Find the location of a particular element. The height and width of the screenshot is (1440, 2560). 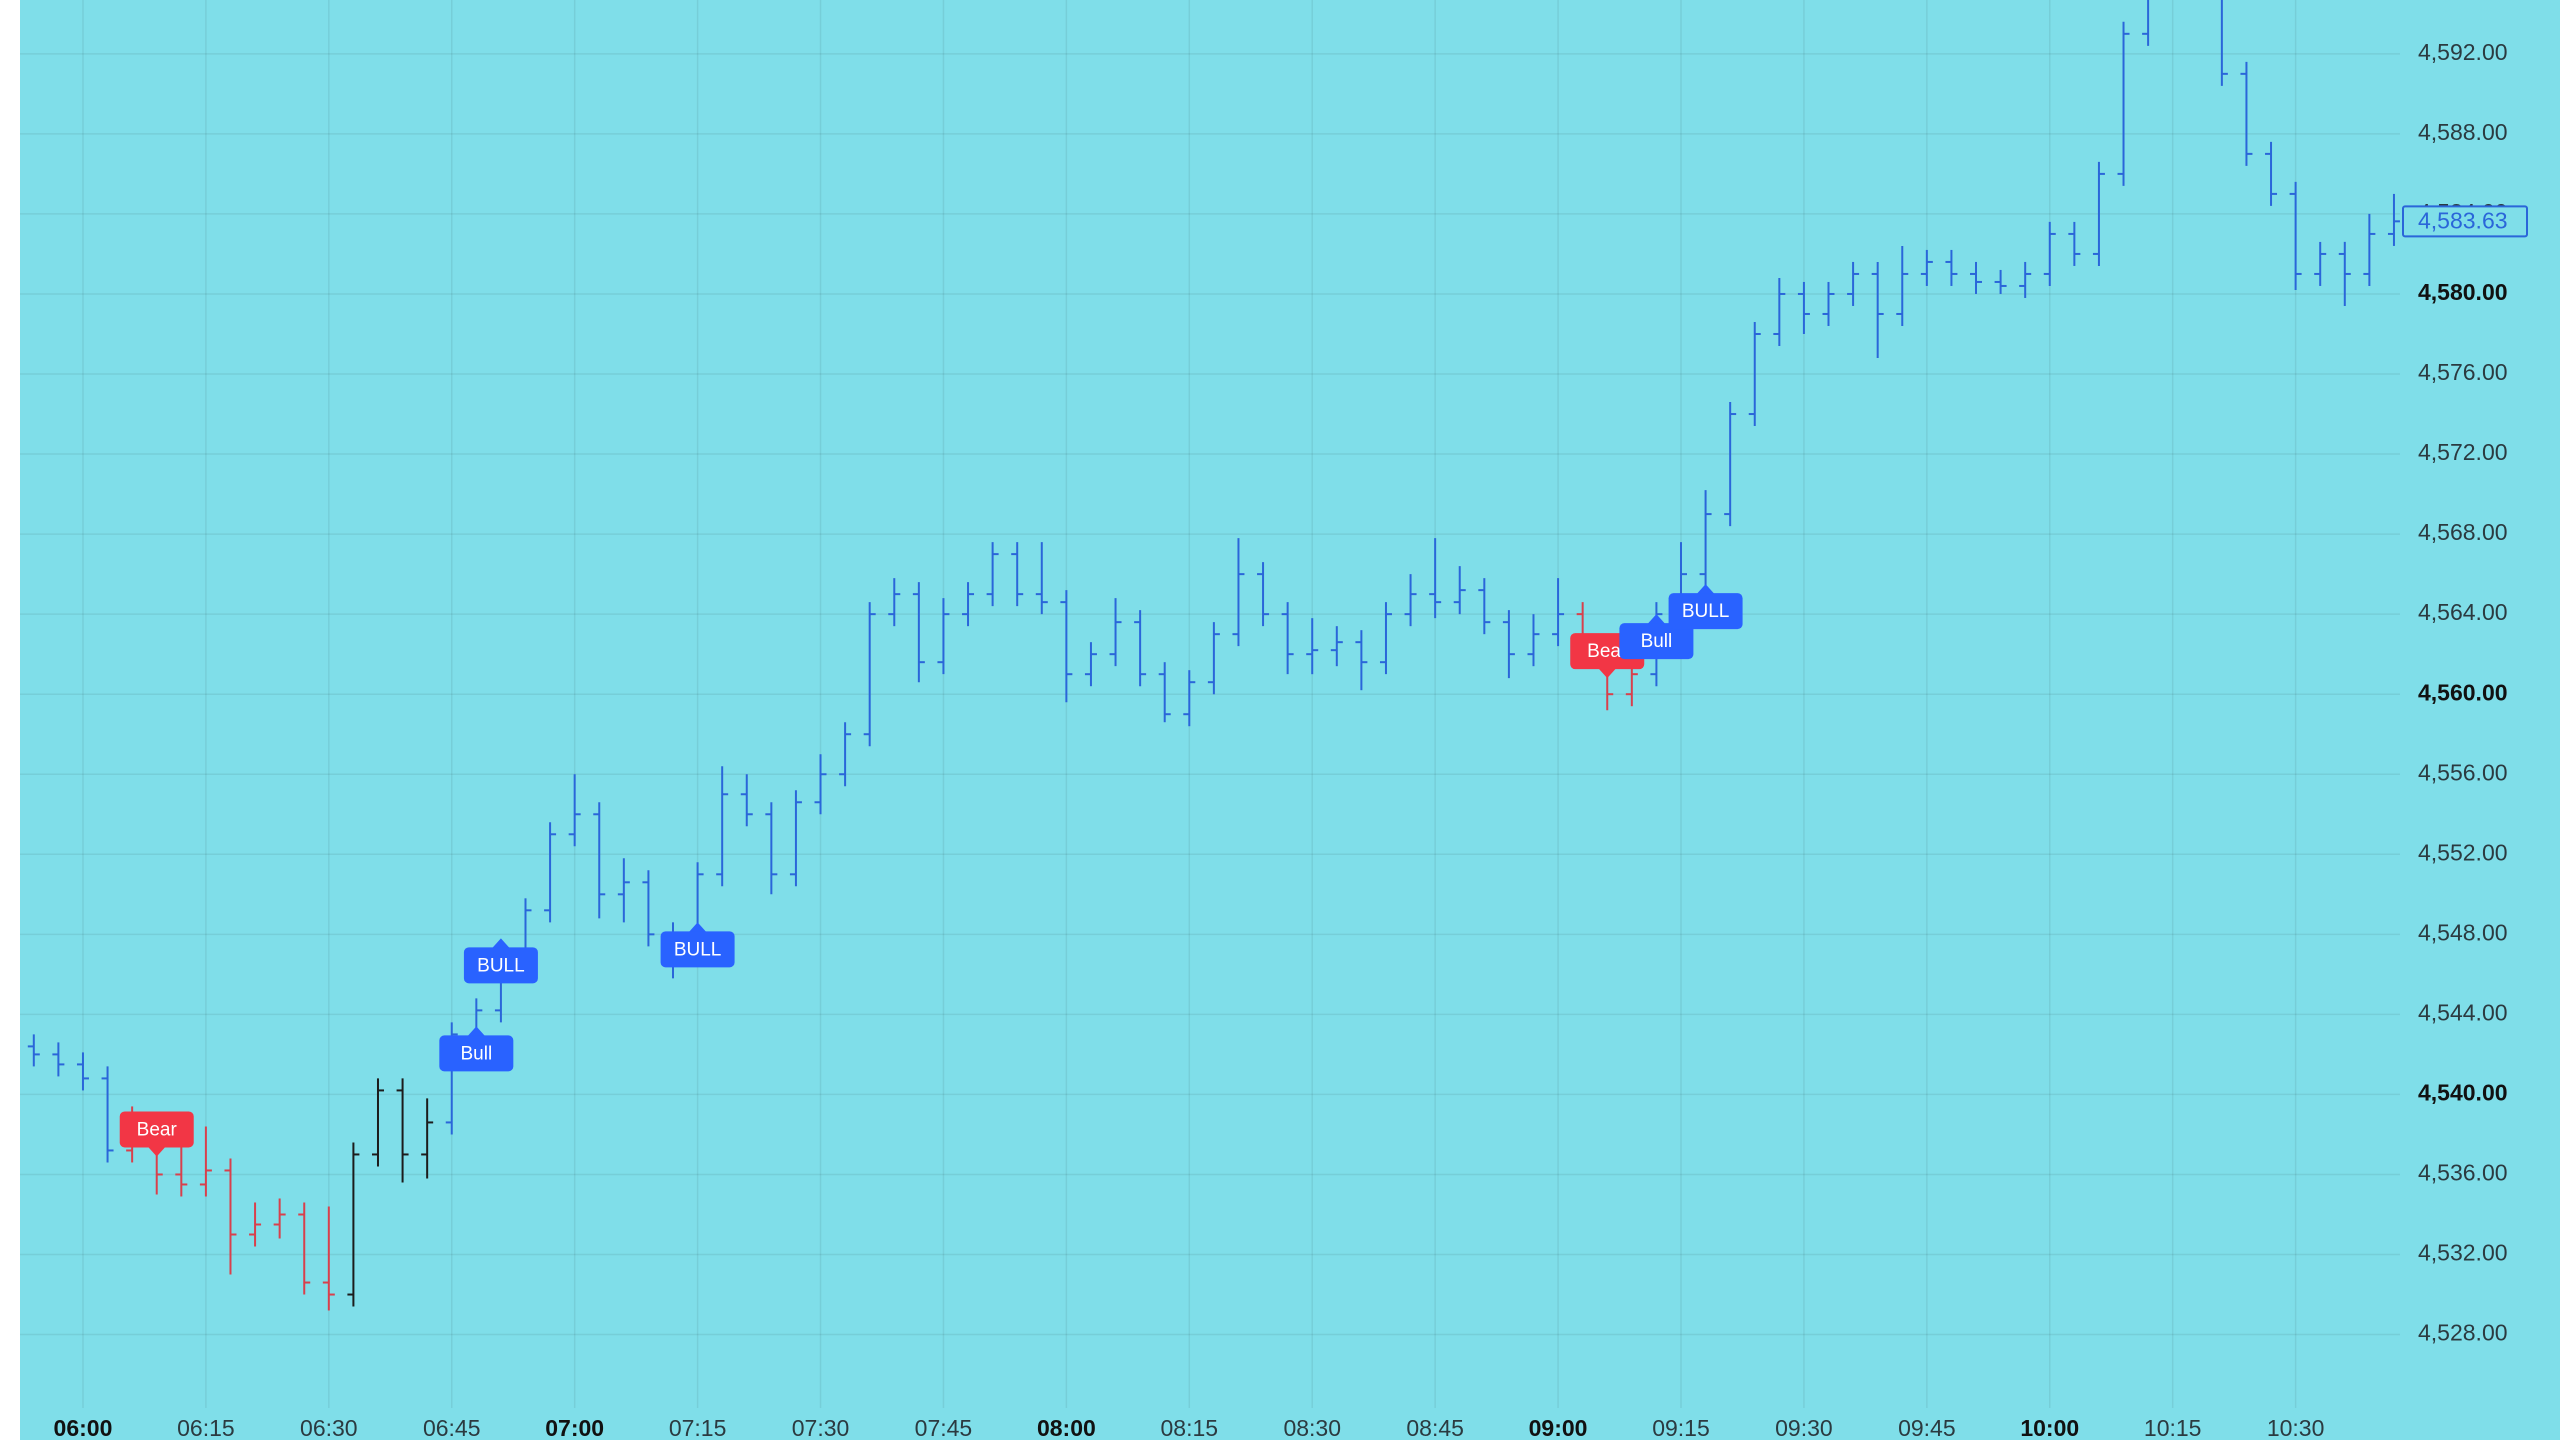

label-text: Bull is located at coordinates (1657, 641).